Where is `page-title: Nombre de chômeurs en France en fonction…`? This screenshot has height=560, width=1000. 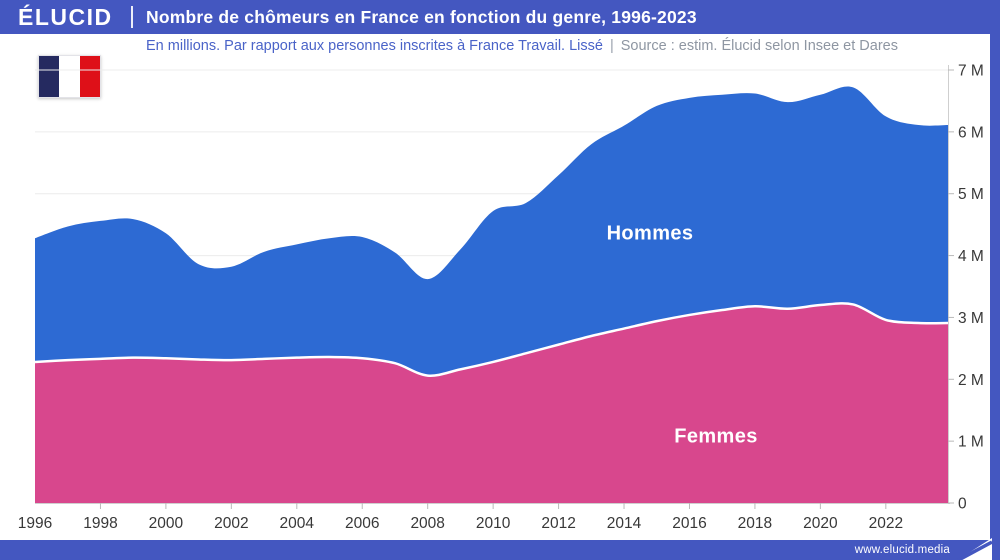
page-title: Nombre de chômeurs en France en fonction… is located at coordinates (421, 16).